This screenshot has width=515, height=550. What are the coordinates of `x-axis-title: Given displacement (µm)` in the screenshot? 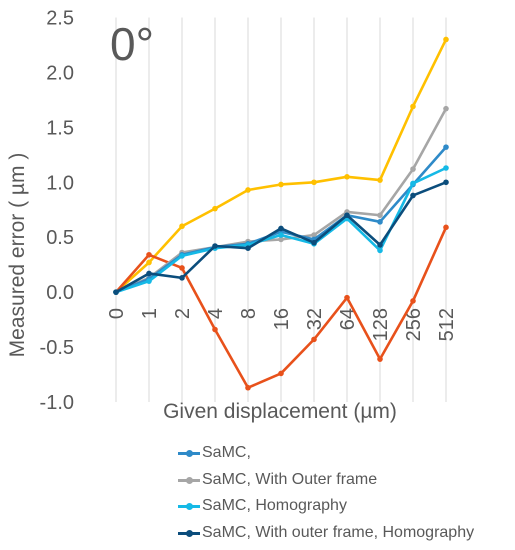 It's located at (280, 411).